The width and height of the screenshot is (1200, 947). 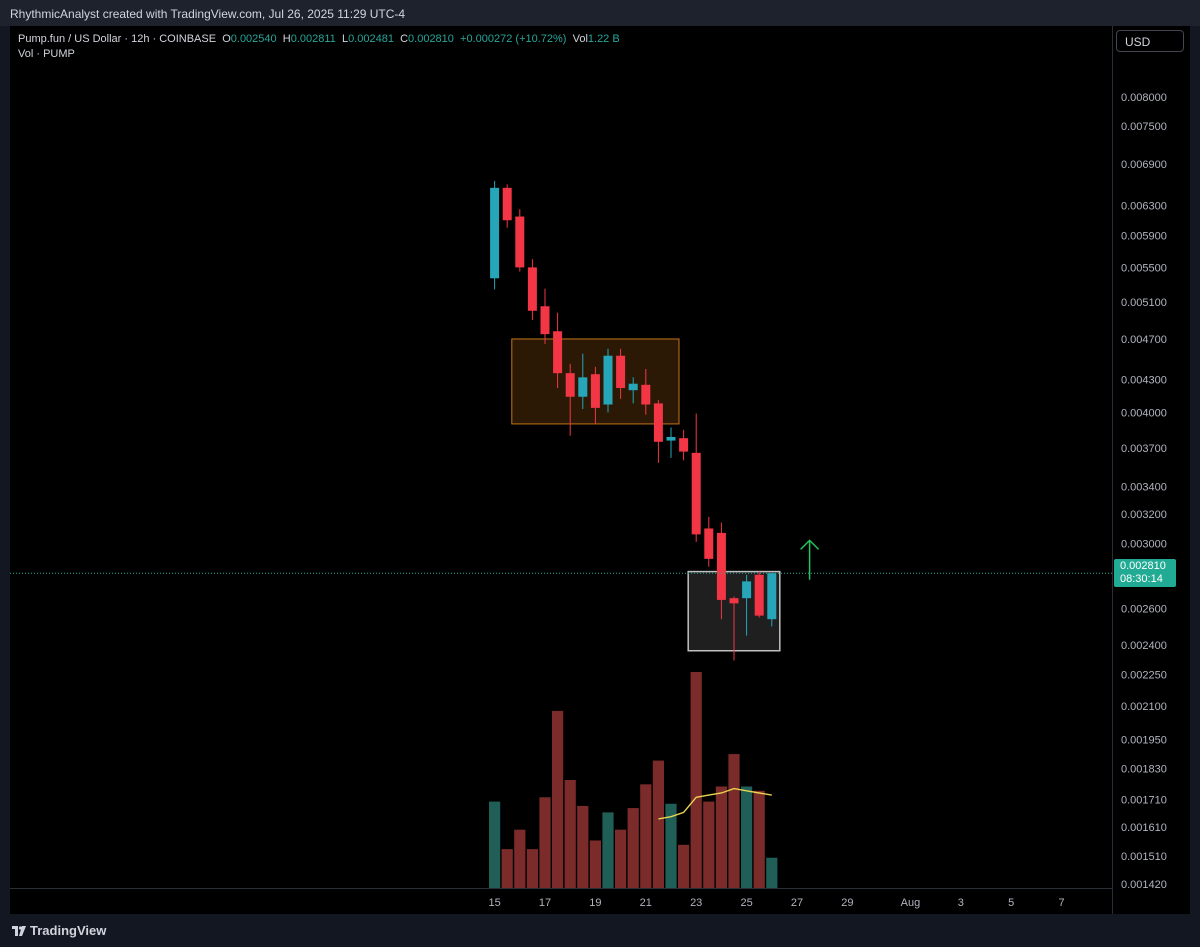 What do you see at coordinates (117, 39) in the screenshot?
I see `legend-symbol: Pump.fun / US Dollar · 12h · COINBASE` at bounding box center [117, 39].